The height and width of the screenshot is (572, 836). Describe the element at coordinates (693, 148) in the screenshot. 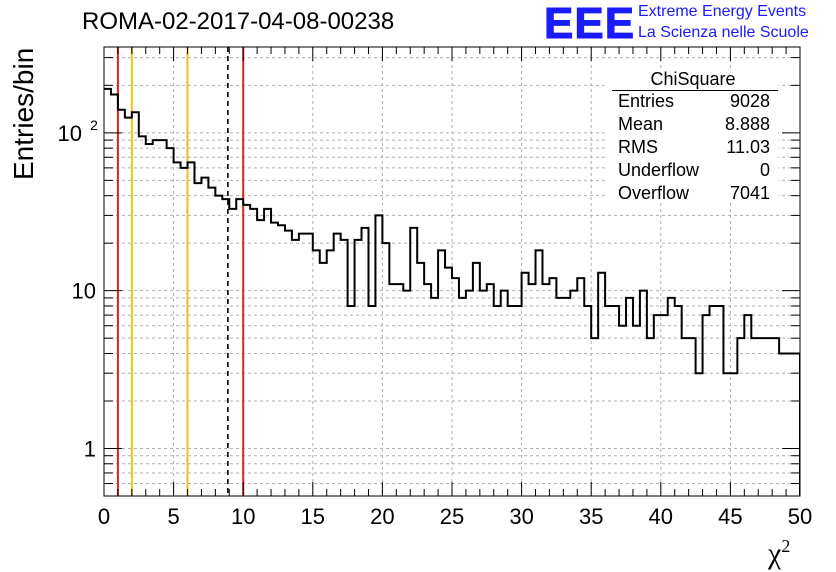

I see `stats-row-rms: RMS 11.03` at that location.